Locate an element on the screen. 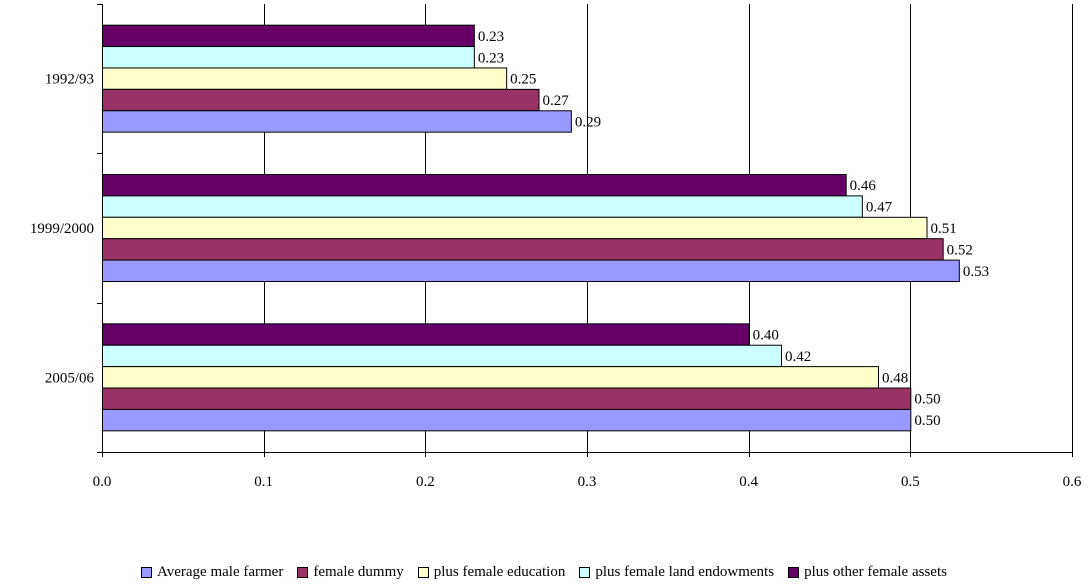 The height and width of the screenshot is (585, 1088). x-tick-label: 0.3 is located at coordinates (587, 482).